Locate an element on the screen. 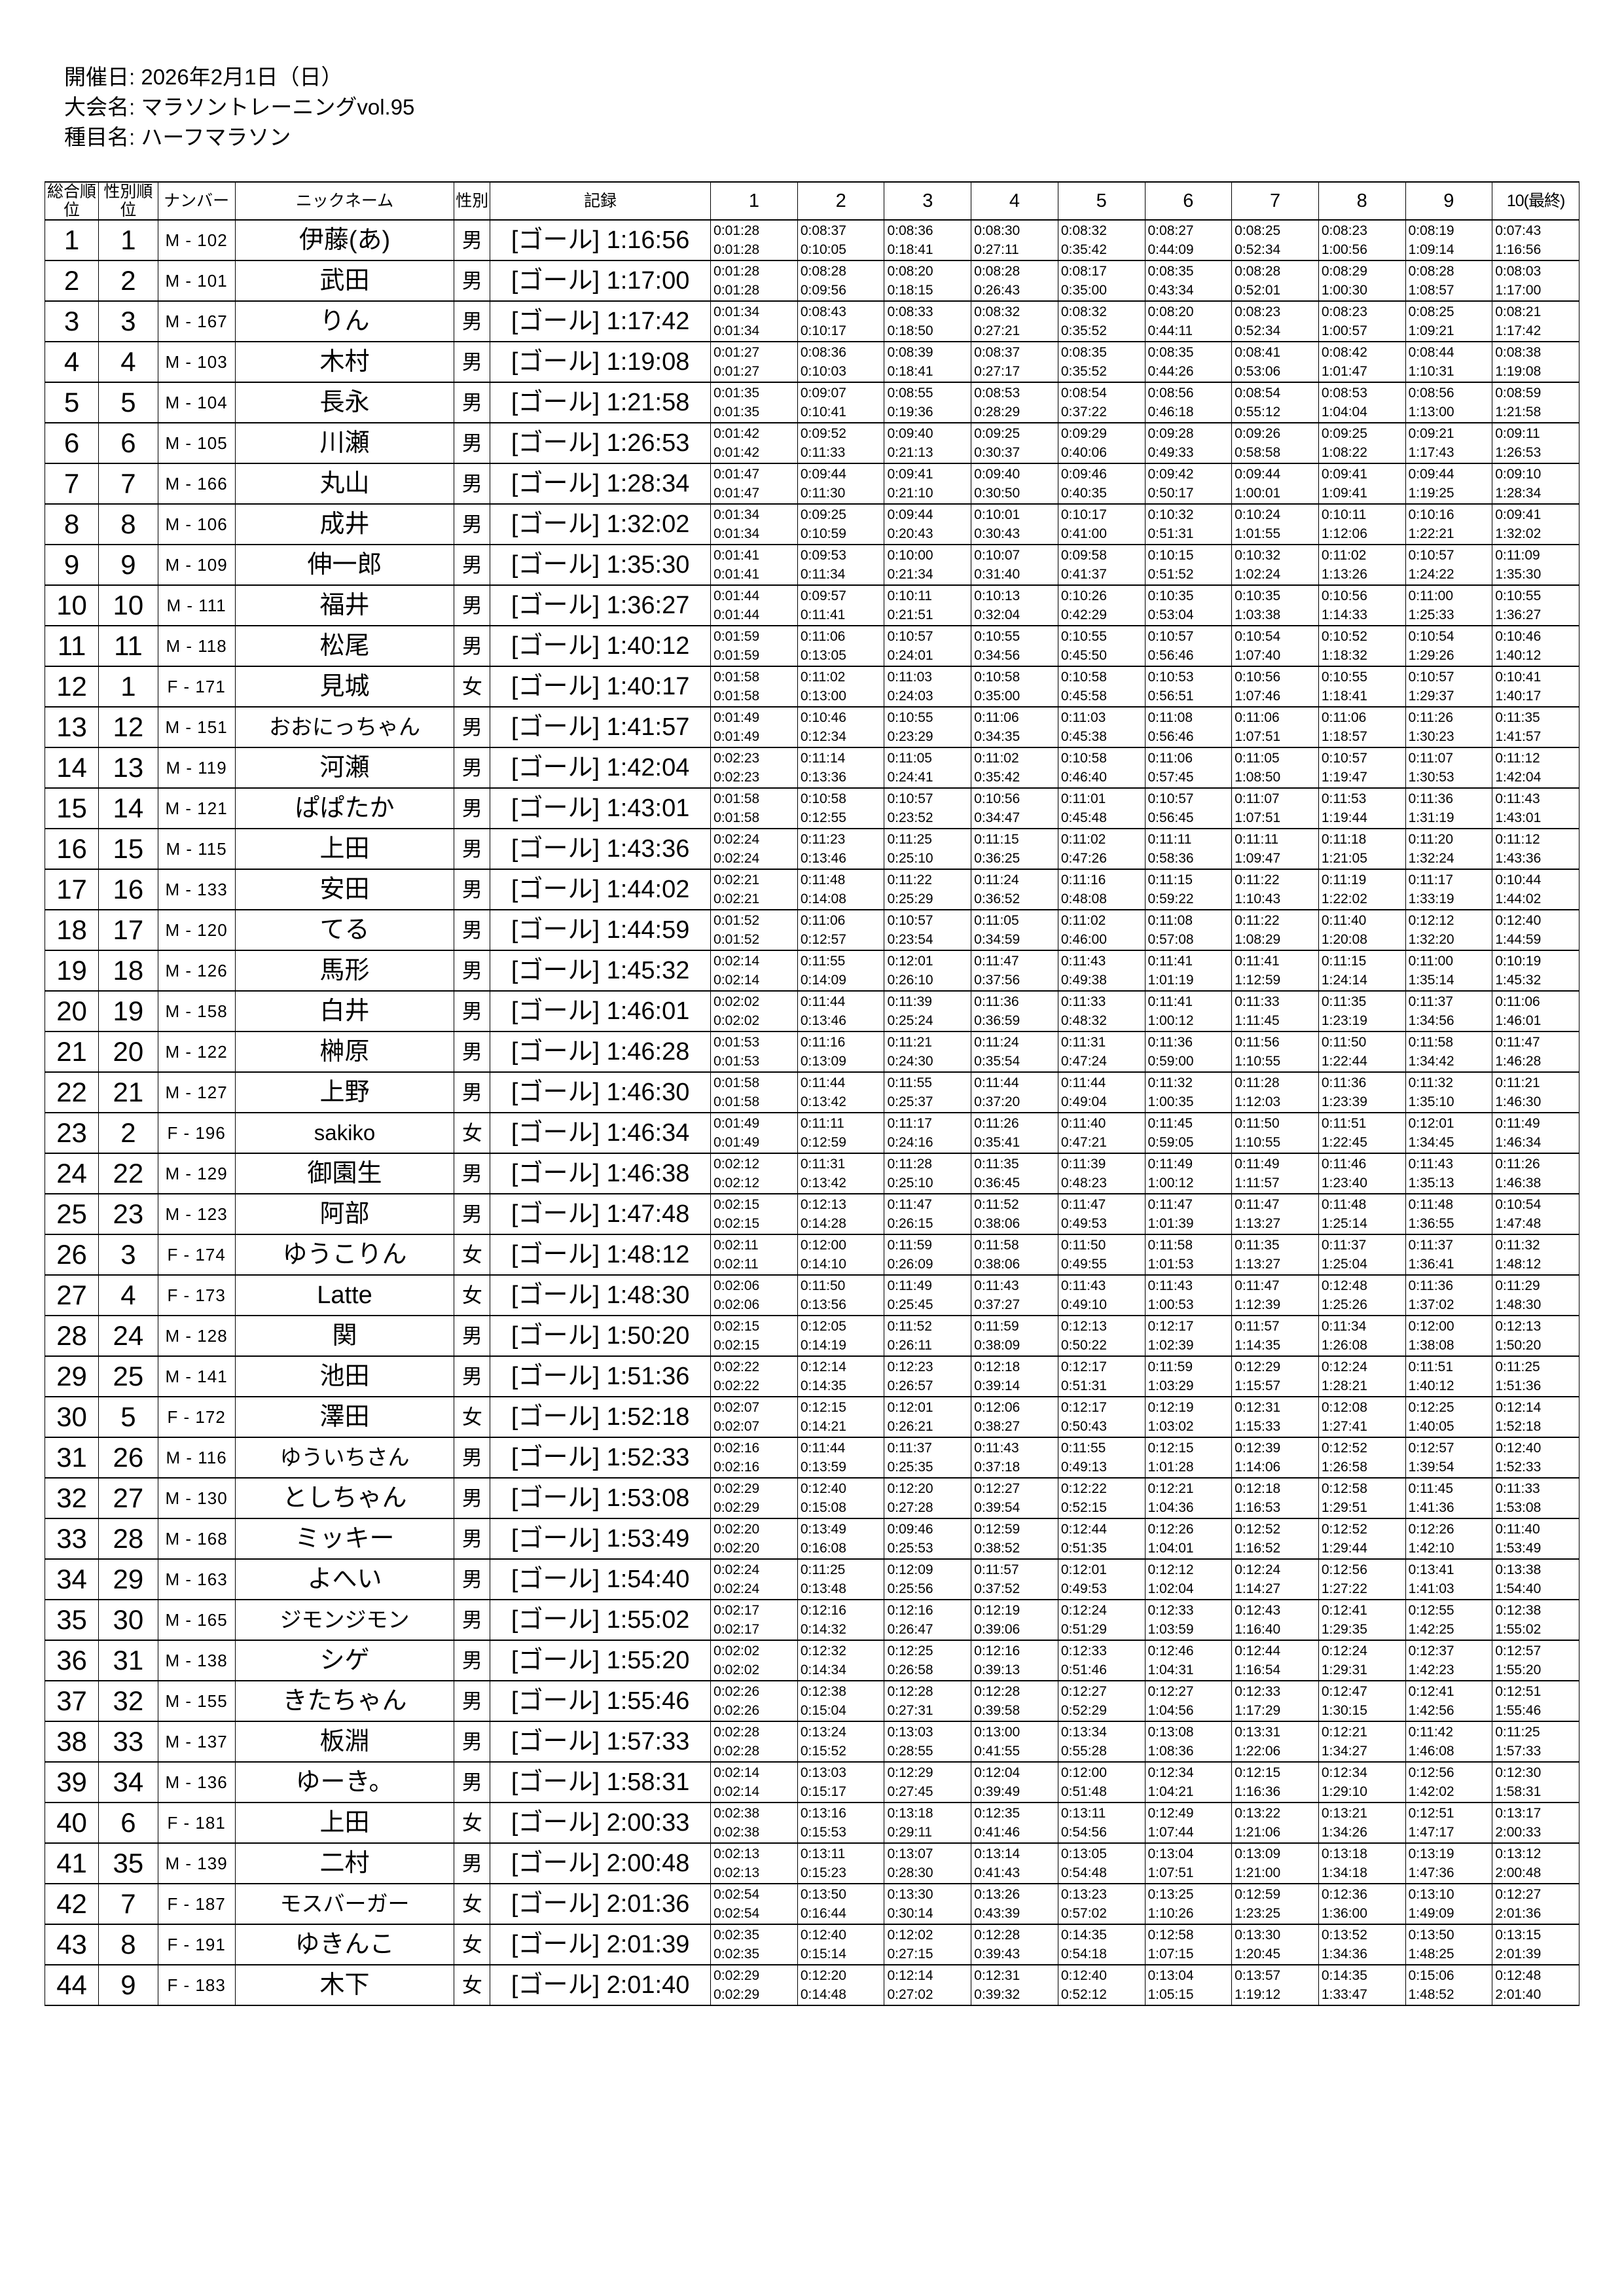 The width and height of the screenshot is (1624, 2296). lap-cell-4: 0:10:56 0:34:47 is located at coordinates (1014, 808).